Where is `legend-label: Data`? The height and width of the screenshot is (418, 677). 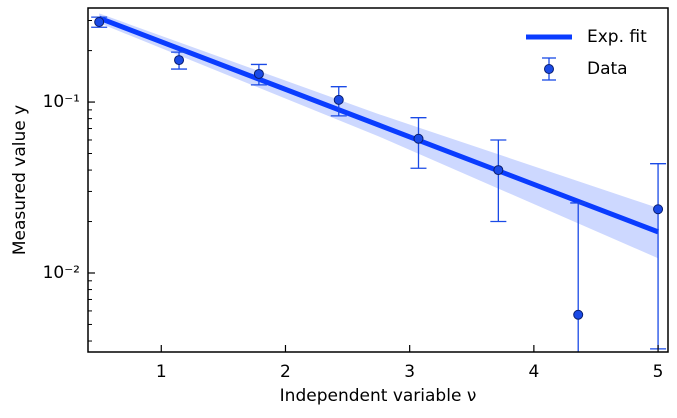 legend-label: Data is located at coordinates (607, 69).